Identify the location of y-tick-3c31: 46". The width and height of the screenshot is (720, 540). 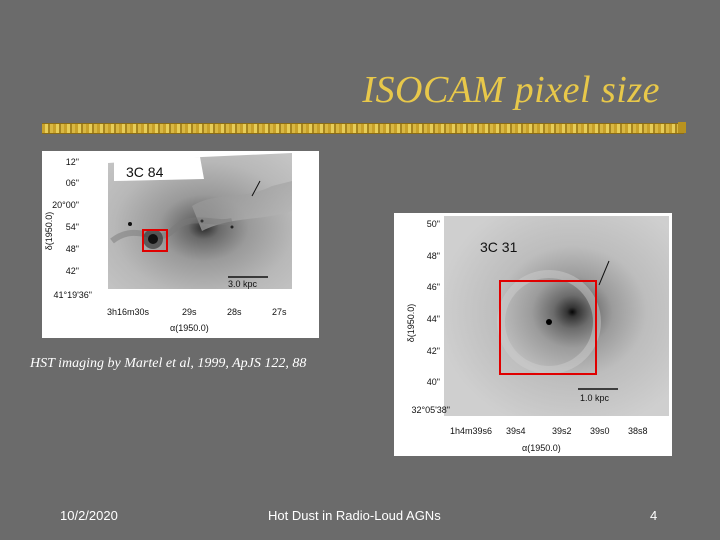
(433, 287).